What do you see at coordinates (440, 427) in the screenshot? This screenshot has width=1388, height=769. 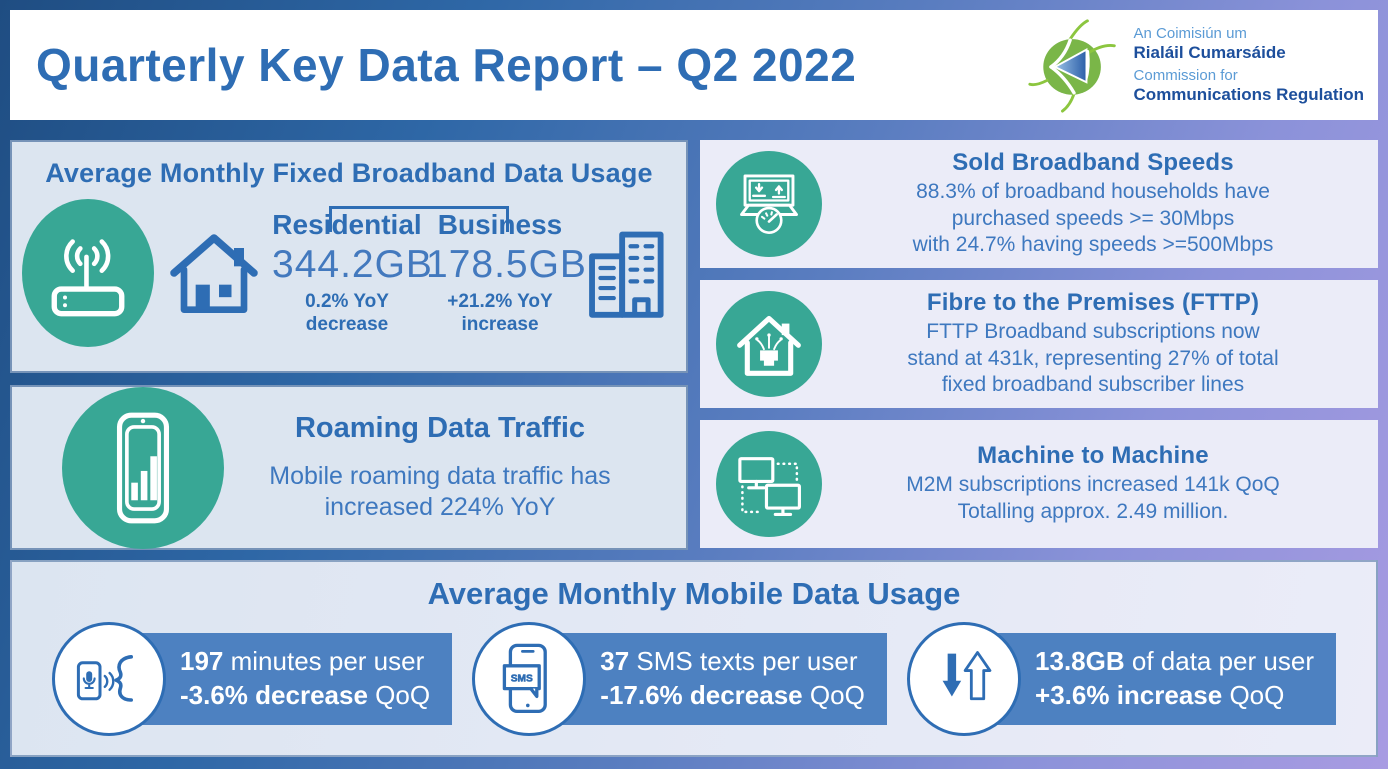 I see `roaming-title: Roaming Data Traffic` at bounding box center [440, 427].